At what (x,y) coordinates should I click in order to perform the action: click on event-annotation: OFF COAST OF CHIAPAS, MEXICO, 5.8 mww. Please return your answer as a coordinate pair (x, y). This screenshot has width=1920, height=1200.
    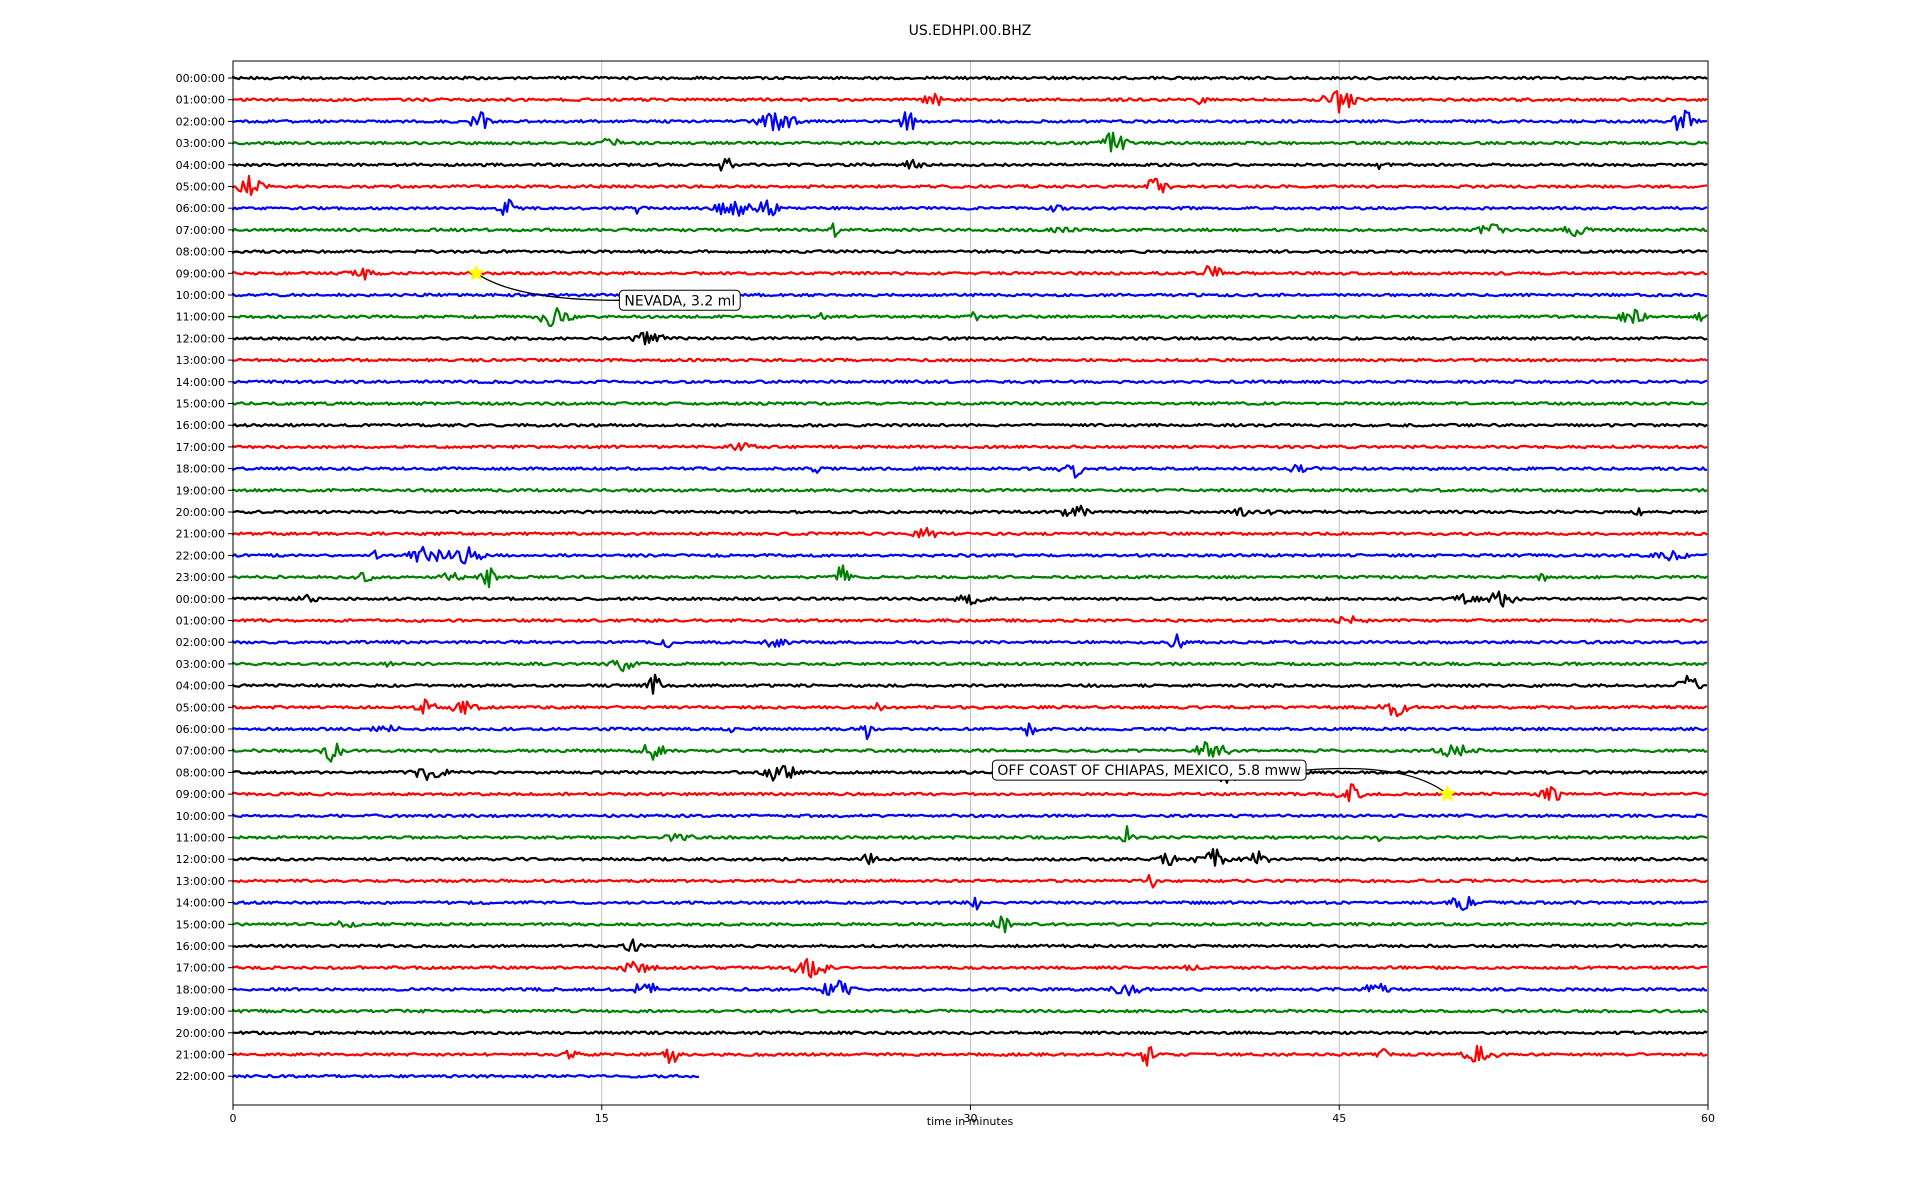
    Looking at the image, I should click on (1224, 780).